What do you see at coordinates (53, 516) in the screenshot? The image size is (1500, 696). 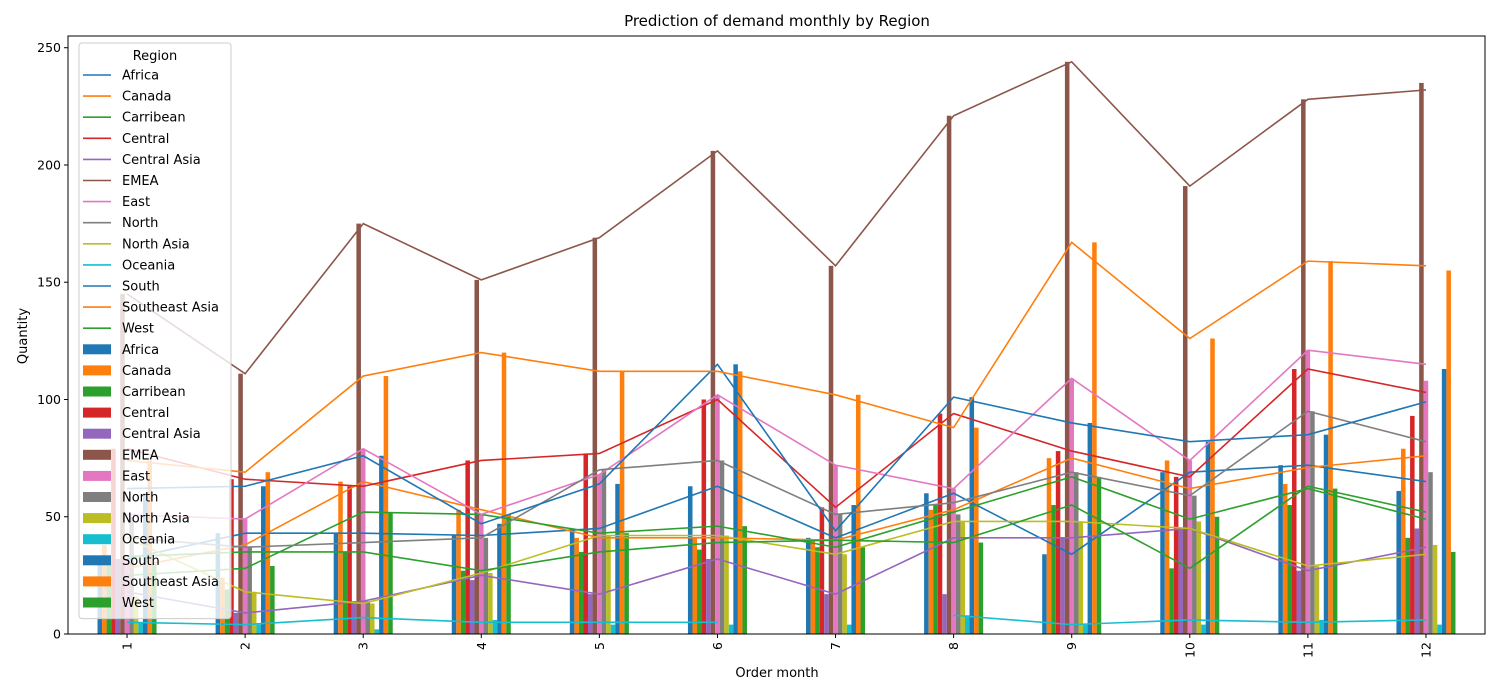 I see `y-tick-label: 50` at bounding box center [53, 516].